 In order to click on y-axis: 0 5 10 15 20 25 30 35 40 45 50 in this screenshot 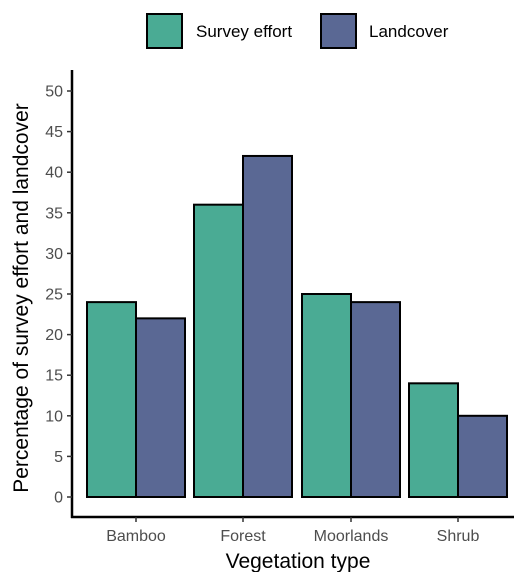, I will do `click(59, 294)`.